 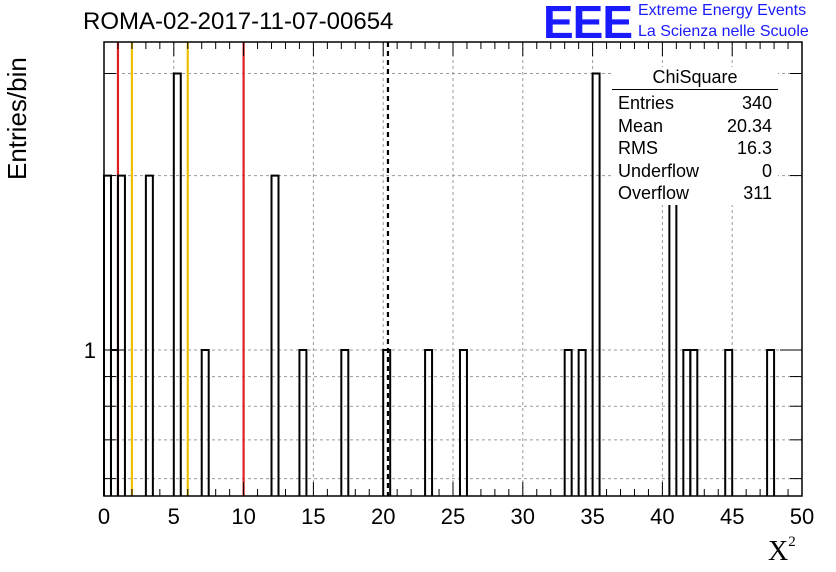 I want to click on eee-logo-mark: EEE, so click(x=588, y=22).